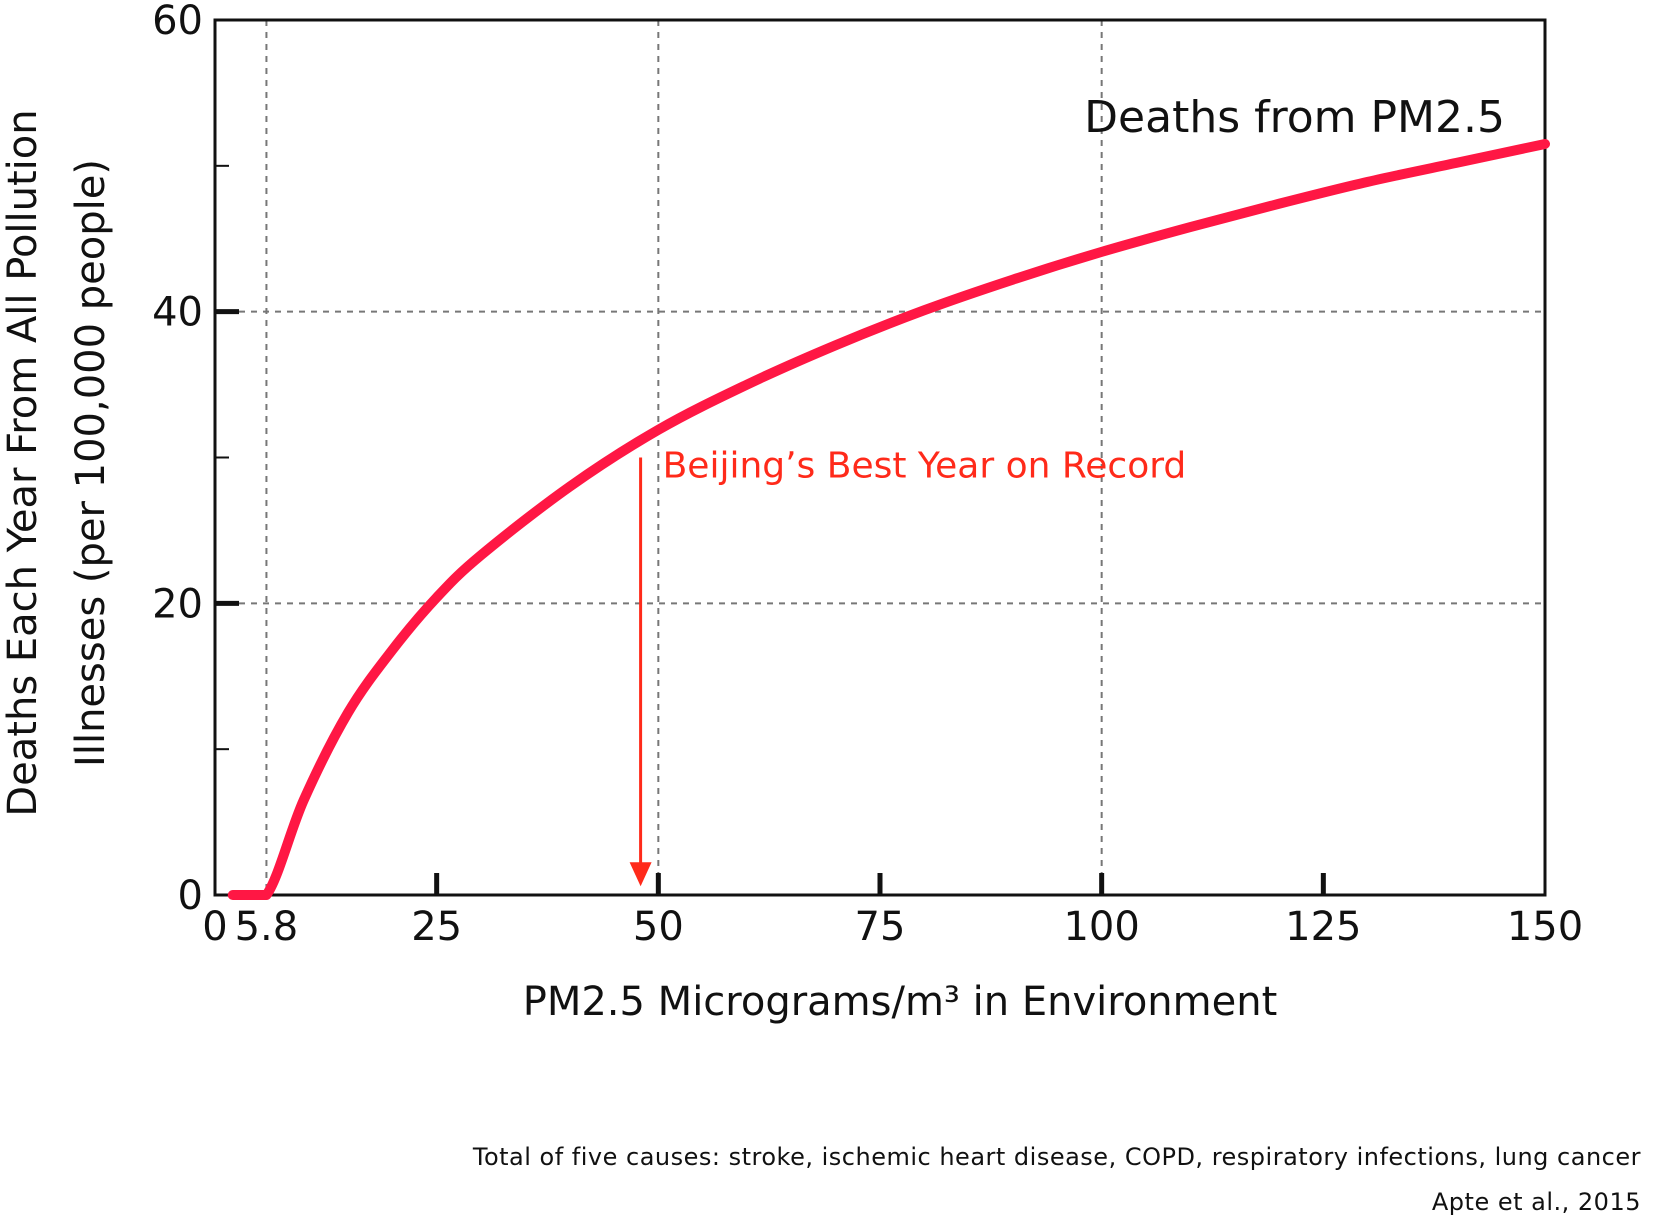  What do you see at coordinates (177, 313) in the screenshot?
I see `y-tick-label-2: 40` at bounding box center [177, 313].